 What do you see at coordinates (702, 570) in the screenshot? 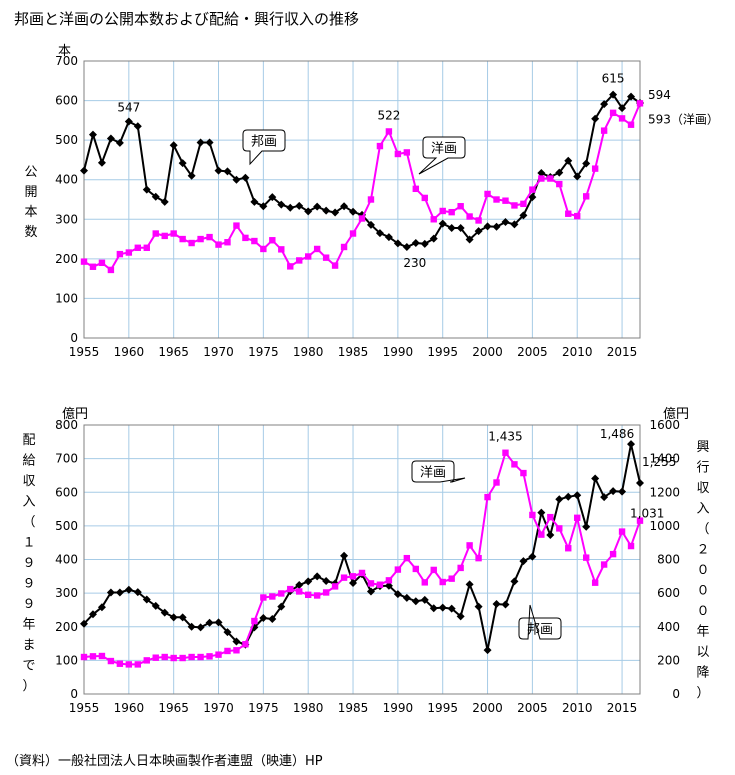
I see `y-axis-label-right: 興行収入 （ ２ ０ ０ ０ 年以降 ）` at bounding box center [702, 570].